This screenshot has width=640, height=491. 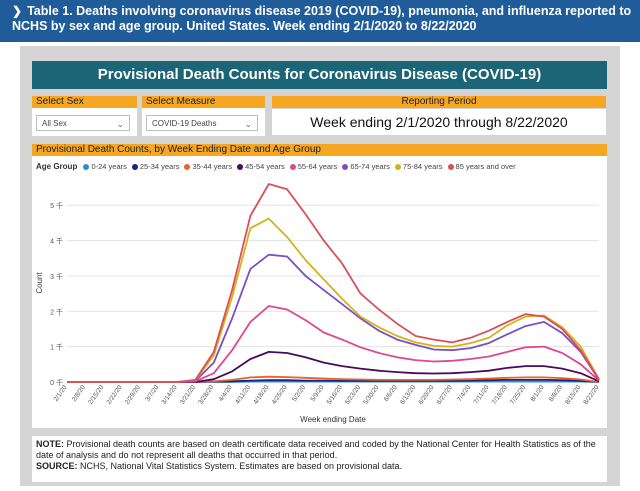 I want to click on legend-item: 55-64 years, so click(x=313, y=166).